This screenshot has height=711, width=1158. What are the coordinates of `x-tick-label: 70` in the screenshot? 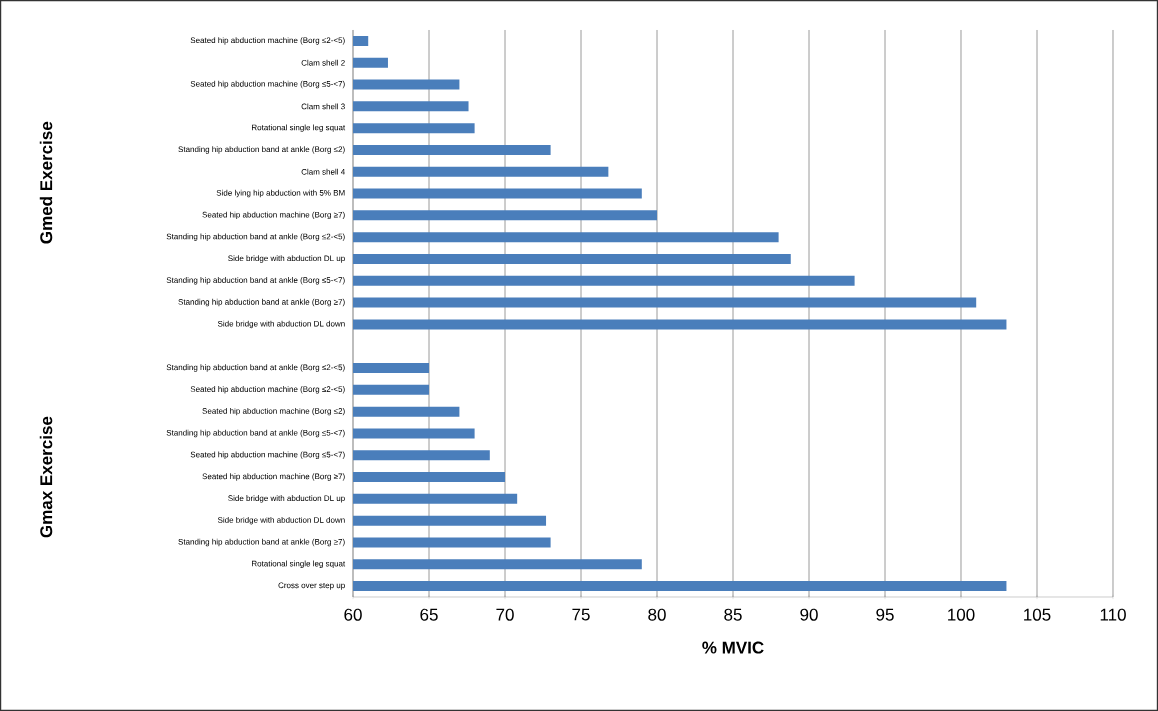 It's located at (505, 614).